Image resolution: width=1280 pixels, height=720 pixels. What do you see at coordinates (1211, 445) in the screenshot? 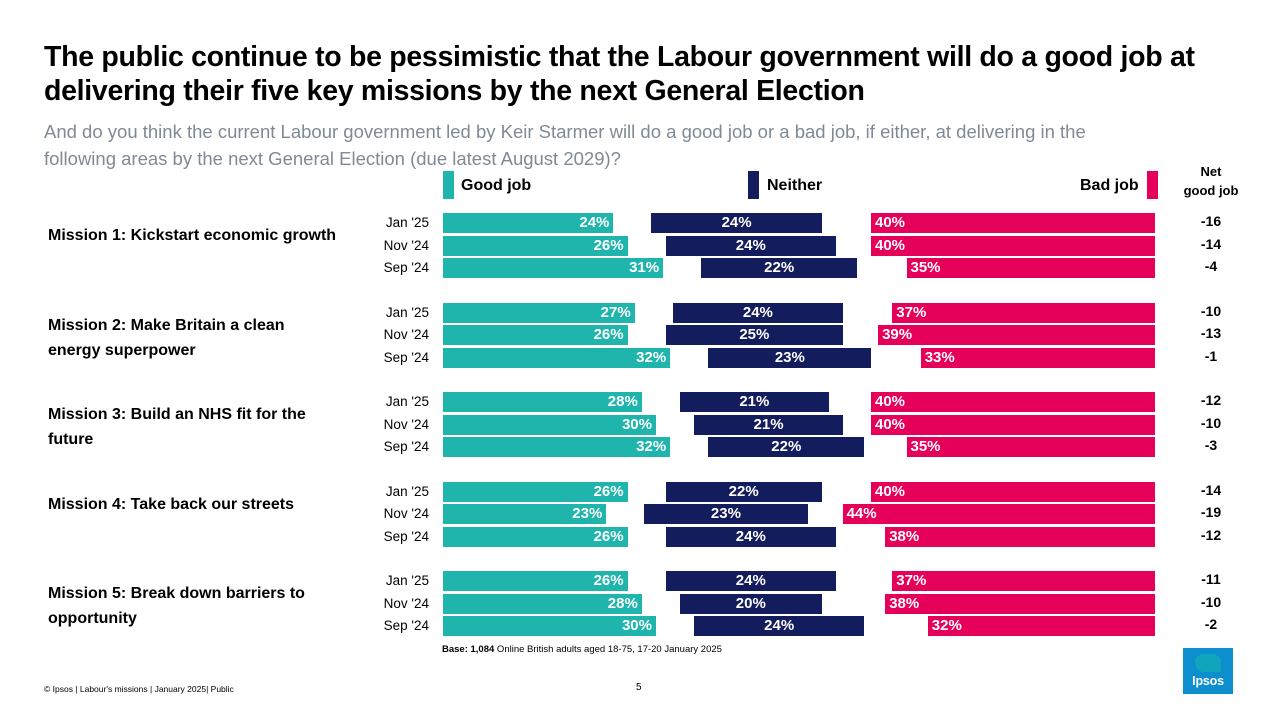
I see `net-good-job-value: -3` at bounding box center [1211, 445].